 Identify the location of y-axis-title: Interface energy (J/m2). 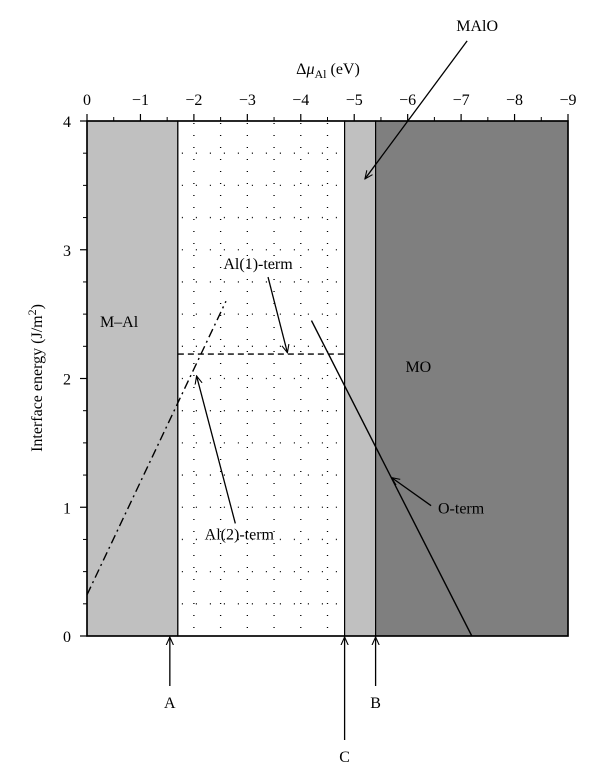
(35, 378).